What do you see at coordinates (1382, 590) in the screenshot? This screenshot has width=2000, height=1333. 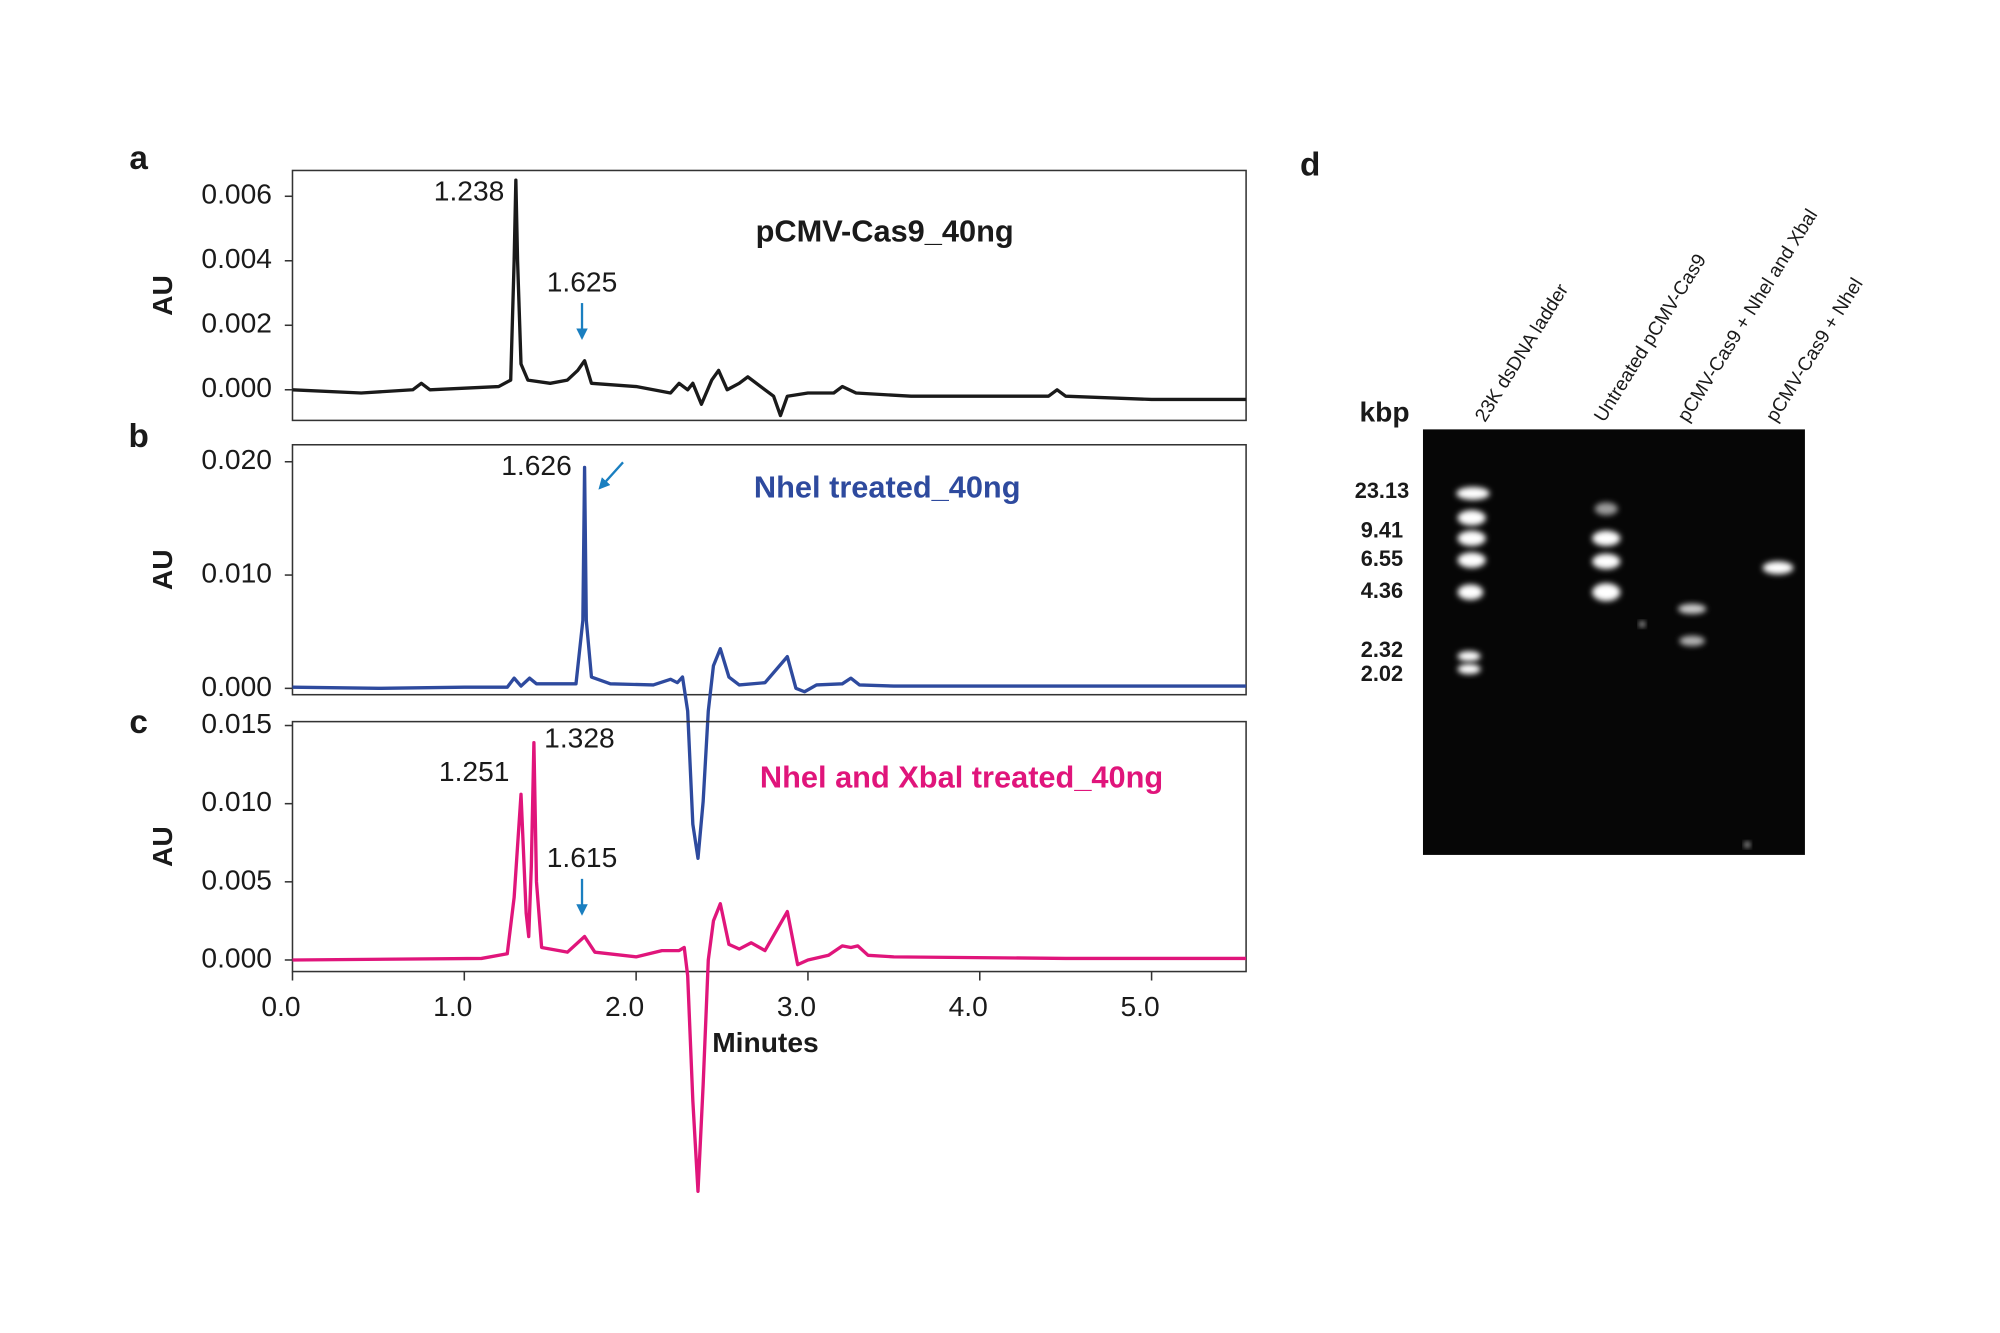 I see `size-marker: 4.36` at bounding box center [1382, 590].